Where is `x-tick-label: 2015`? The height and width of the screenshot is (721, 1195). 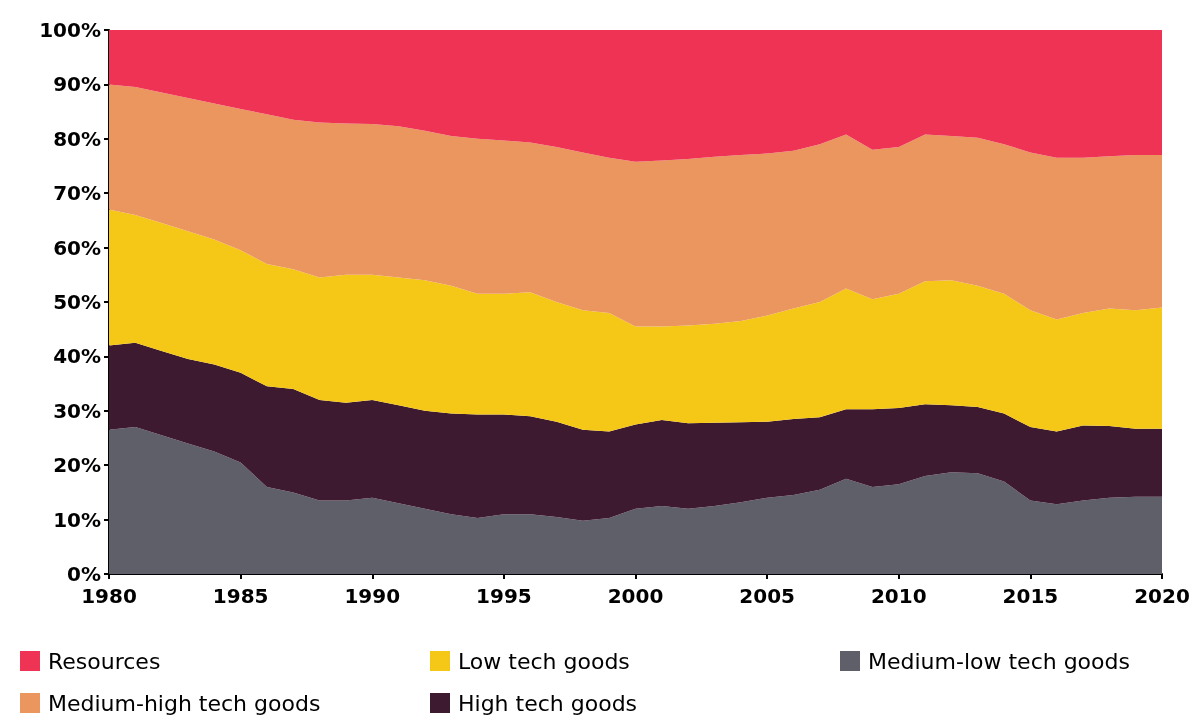
x-tick-label: 2015 is located at coordinates (1030, 596).